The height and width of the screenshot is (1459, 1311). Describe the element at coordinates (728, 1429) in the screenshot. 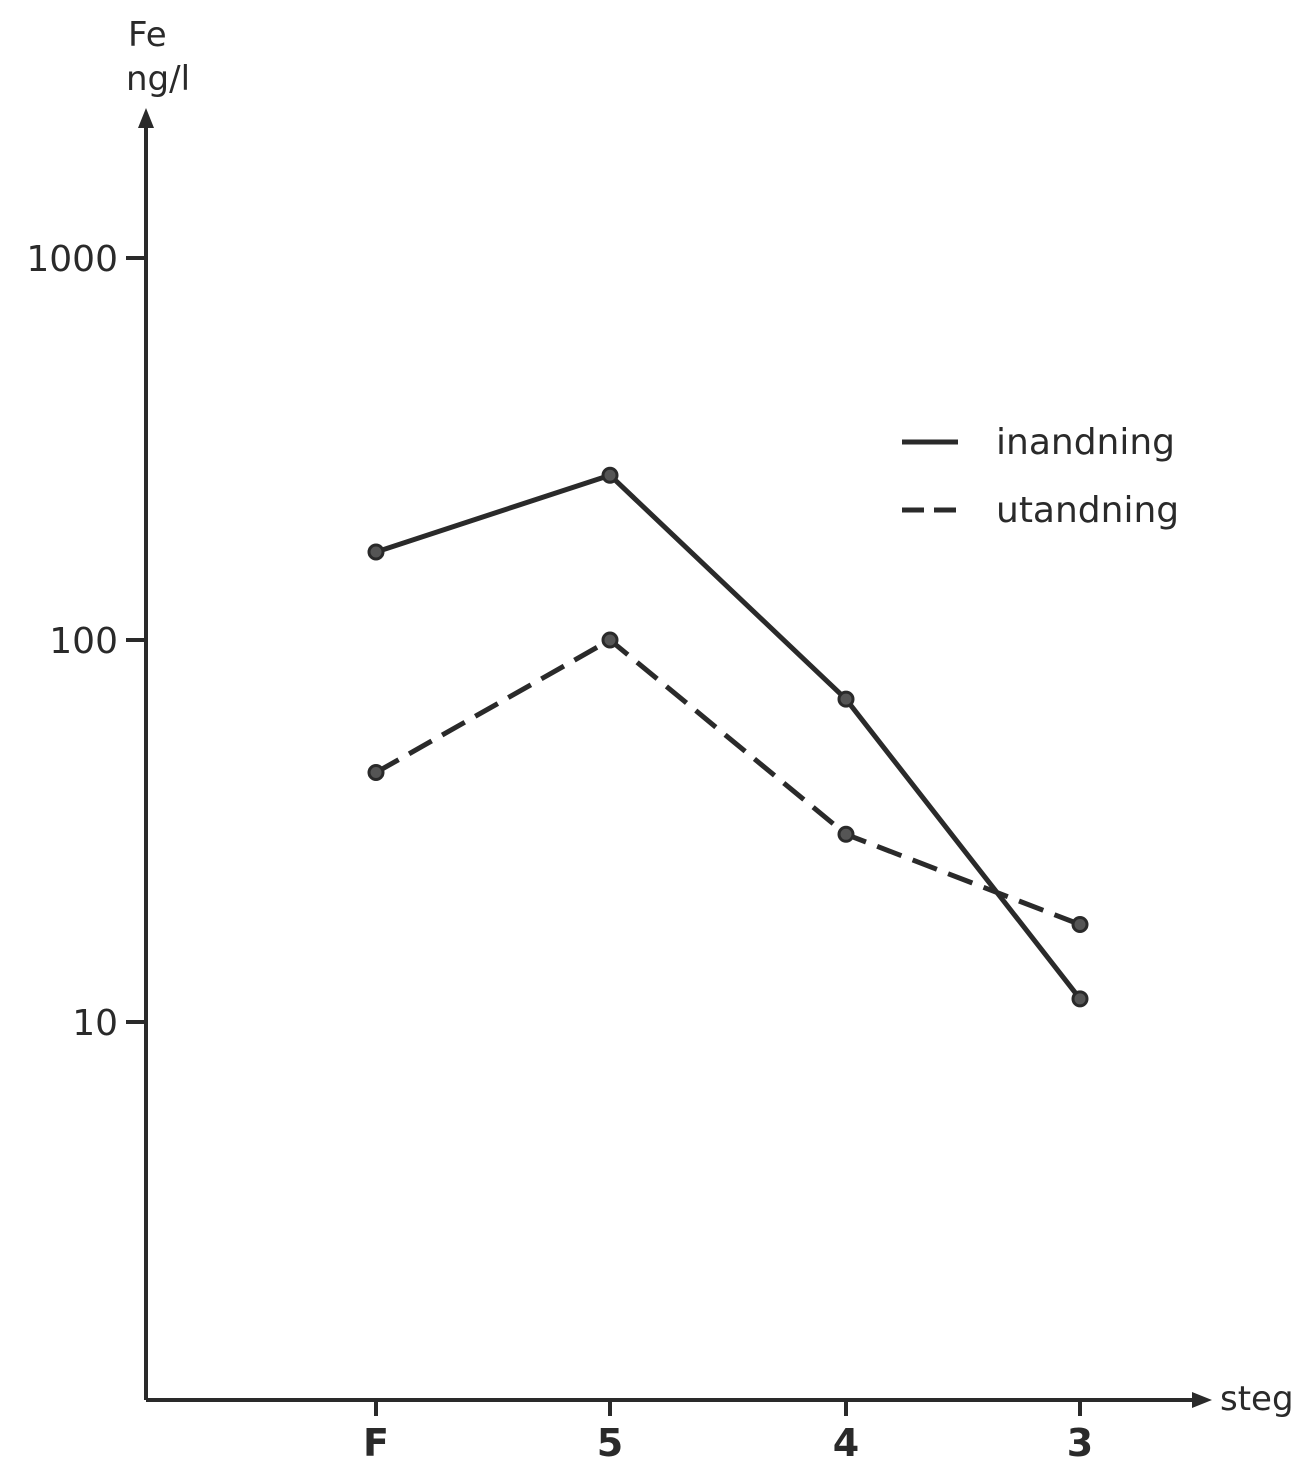

I see `x-ticks: F 5 4 3` at that location.